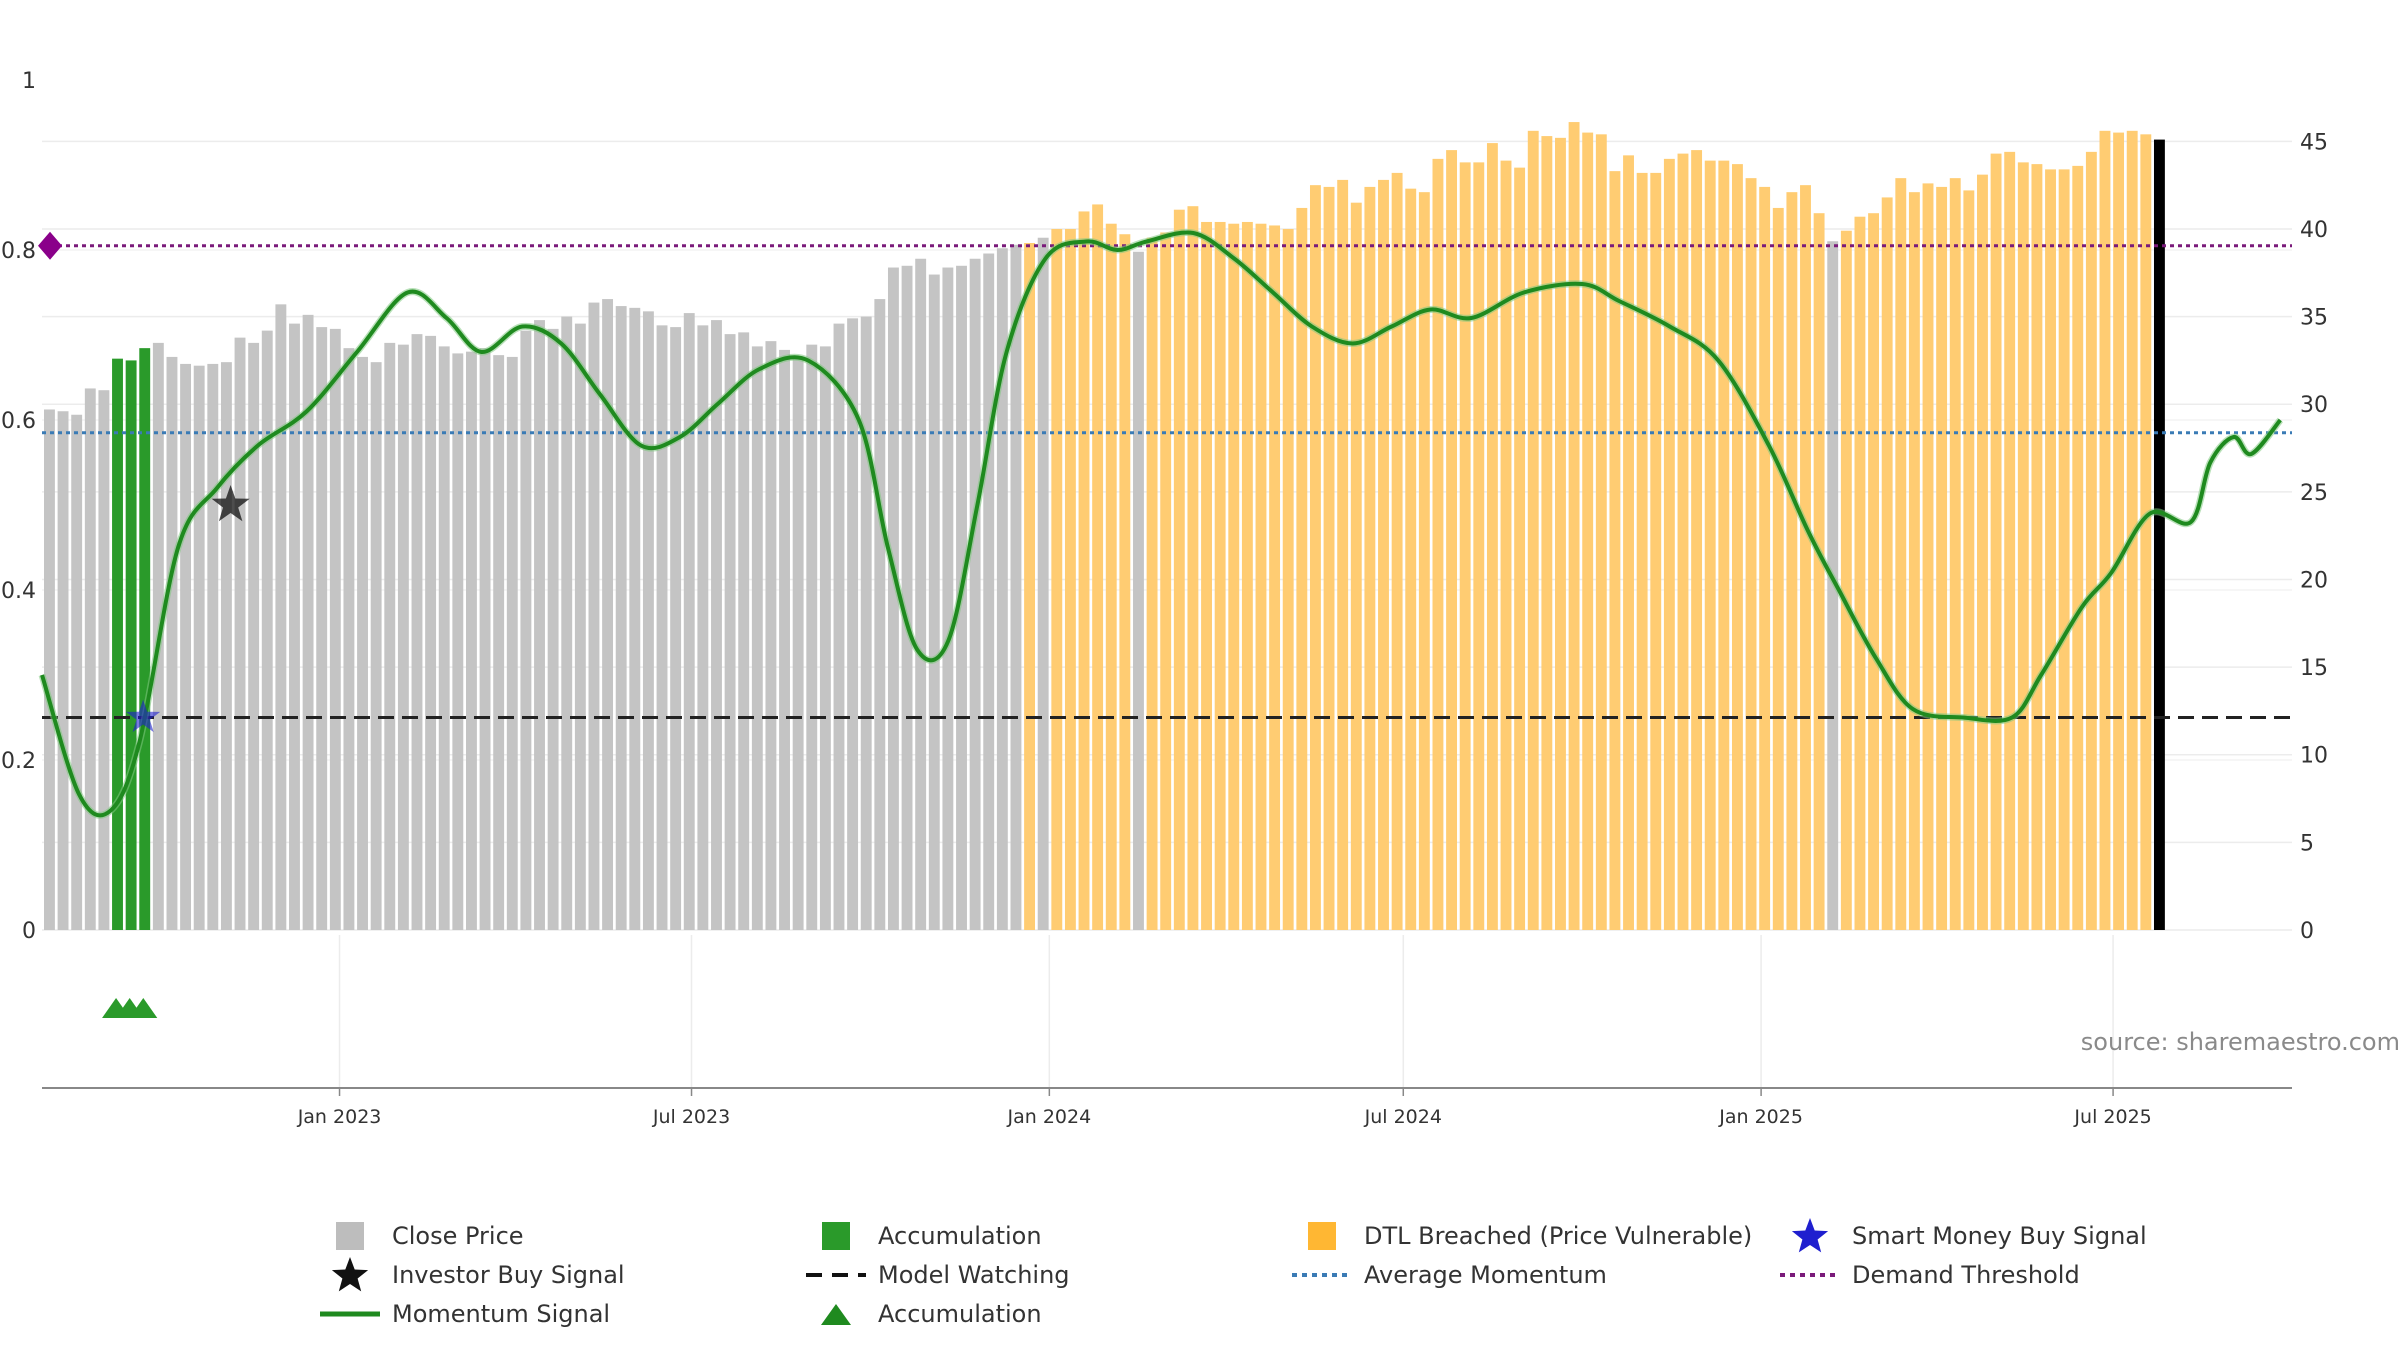 The height and width of the screenshot is (1350, 2400). I want to click on y-right-tick-label: 5, so click(2307, 843).